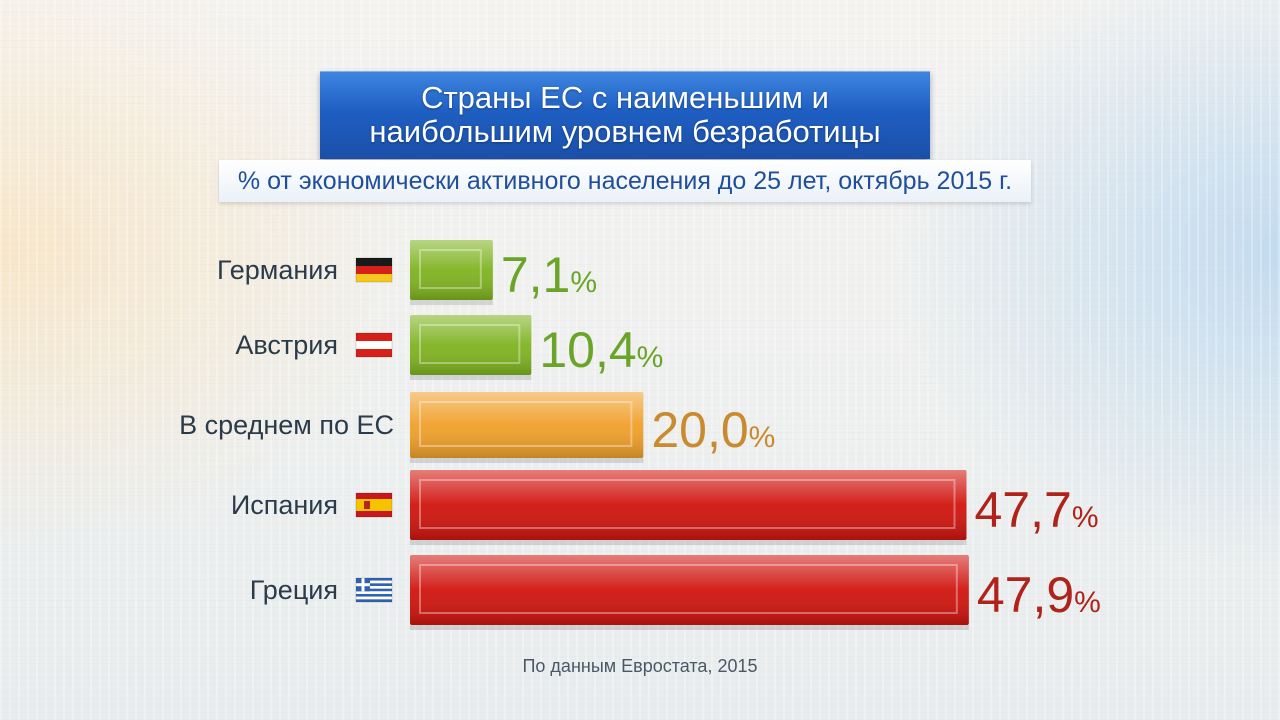 The width and height of the screenshot is (1280, 720). Describe the element at coordinates (549, 275) in the screenshot. I see `value-label: 7,1%` at that location.